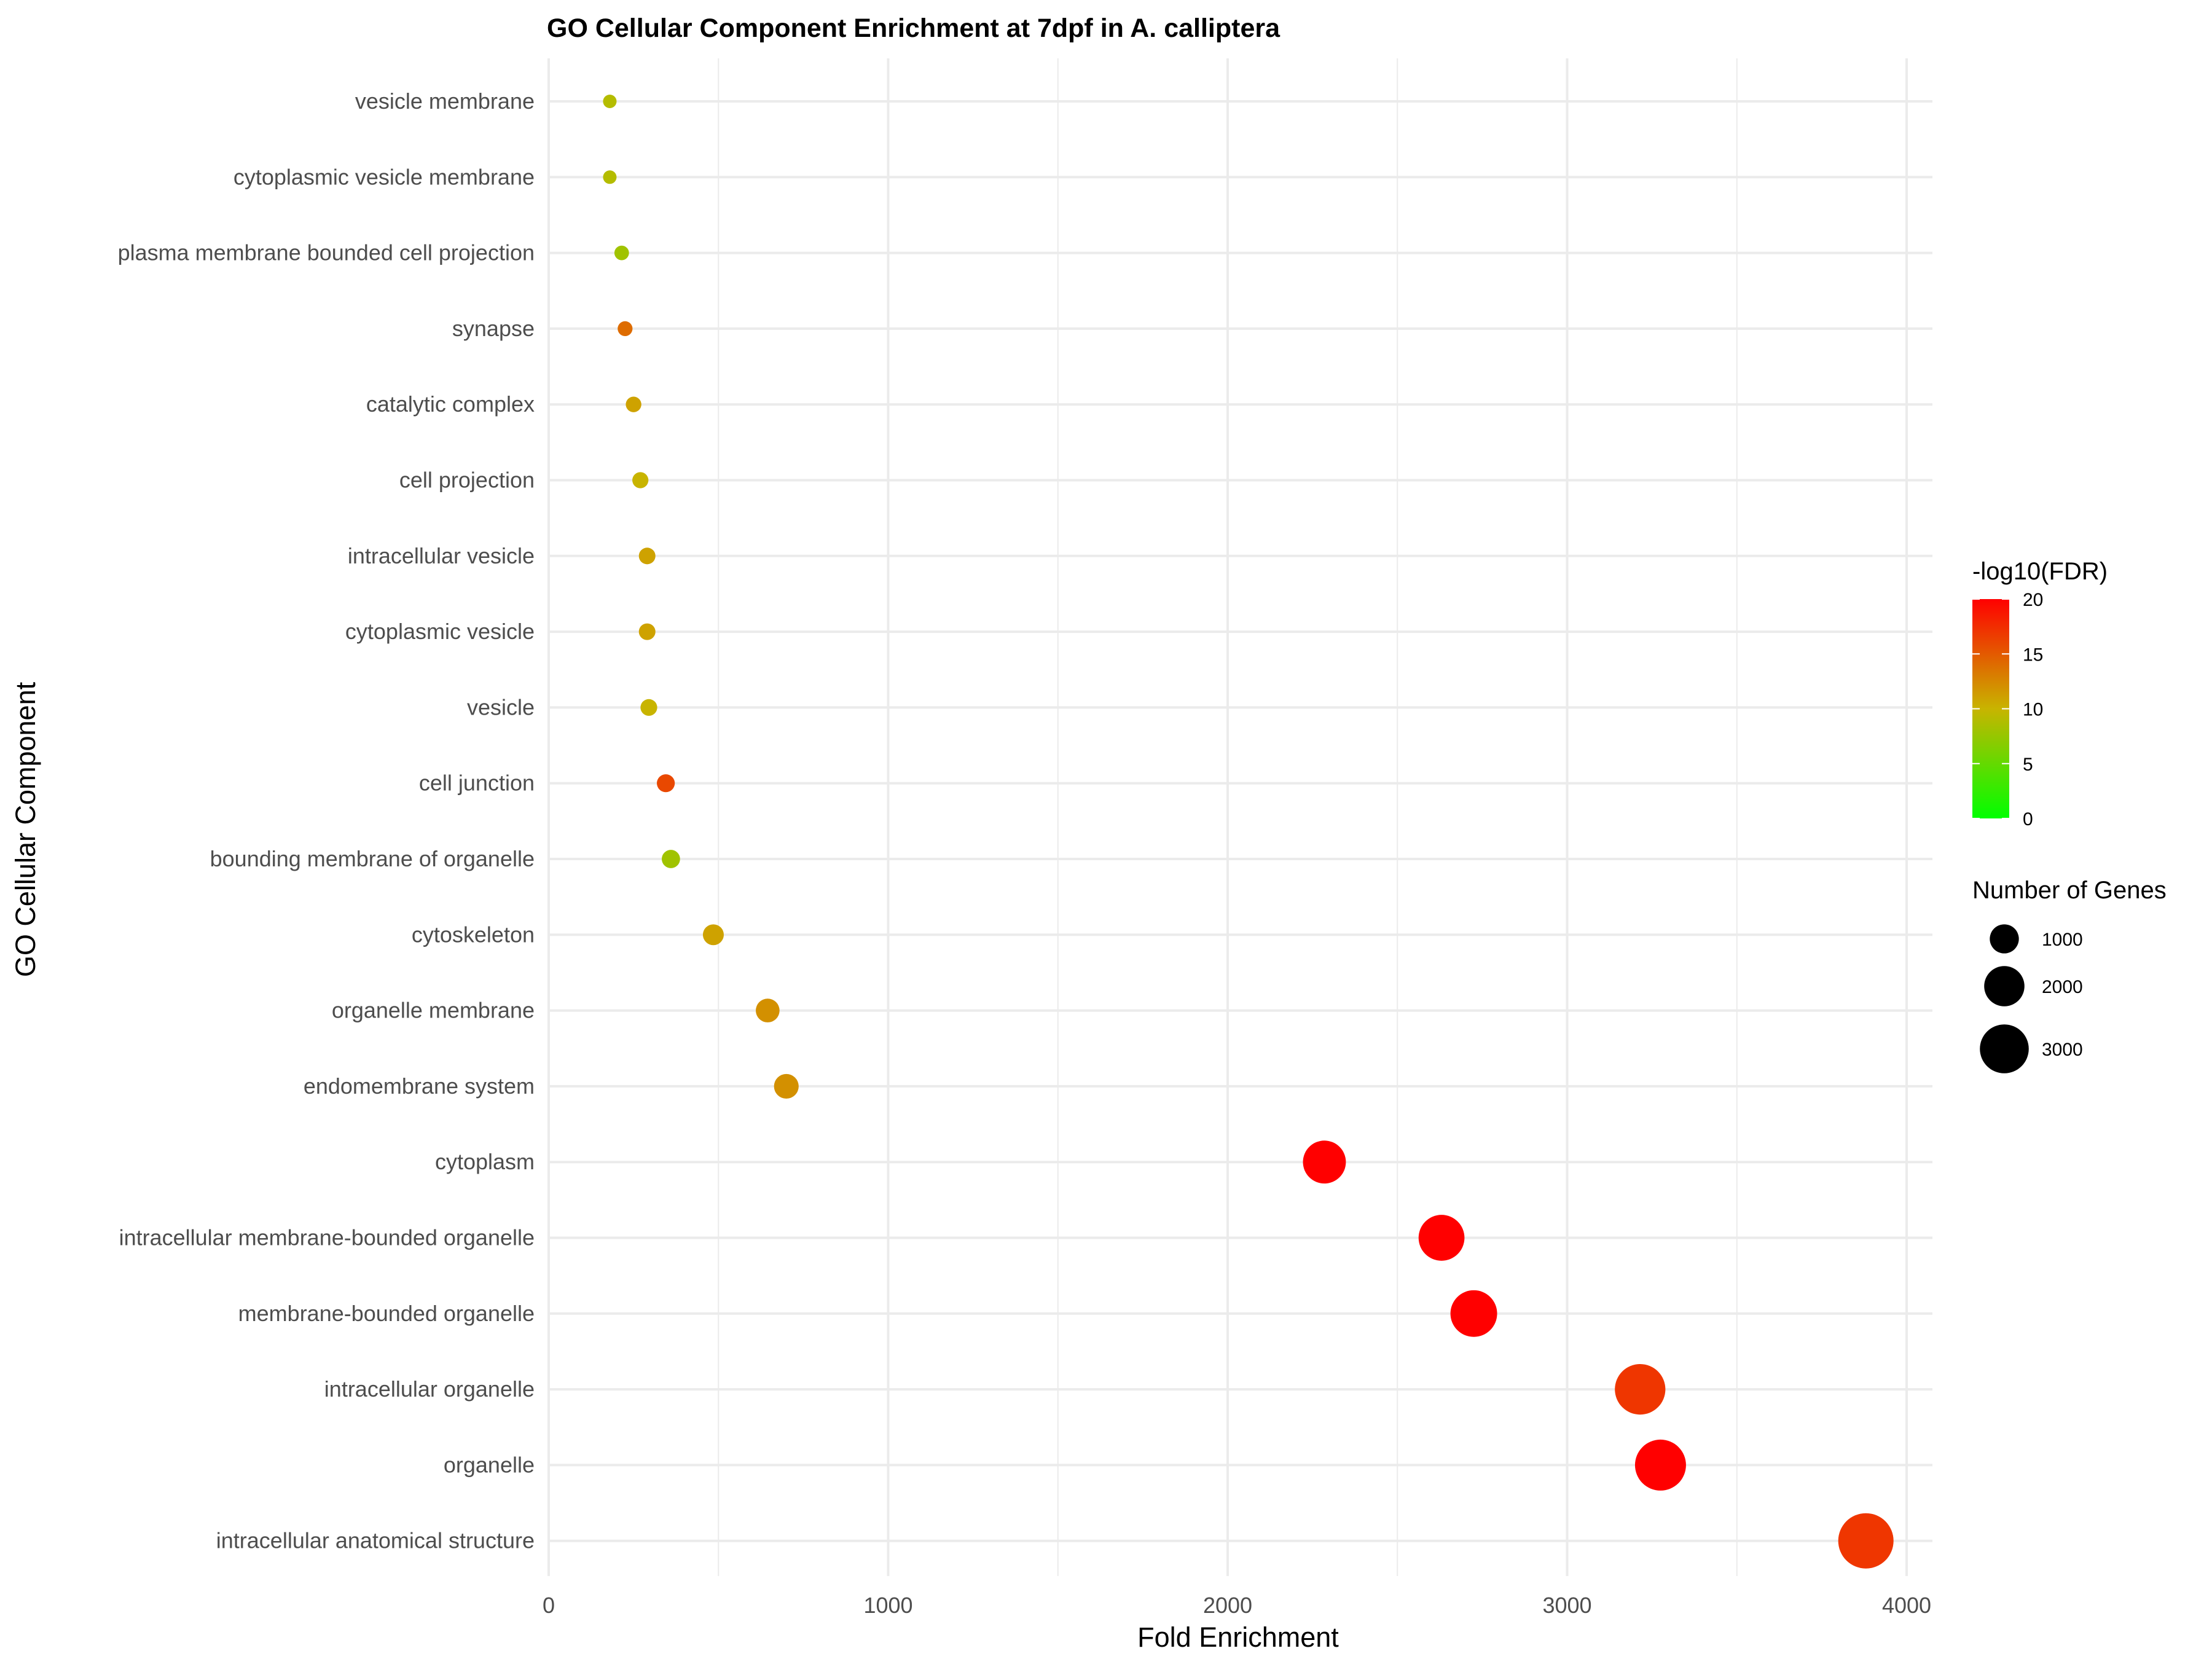  What do you see at coordinates (2062, 987) in the screenshot?
I see `size-legend-label: 2000` at bounding box center [2062, 987].